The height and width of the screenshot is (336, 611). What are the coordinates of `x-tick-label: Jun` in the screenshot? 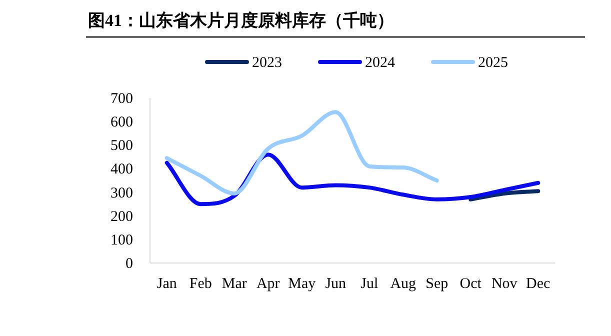 It's located at (336, 284).